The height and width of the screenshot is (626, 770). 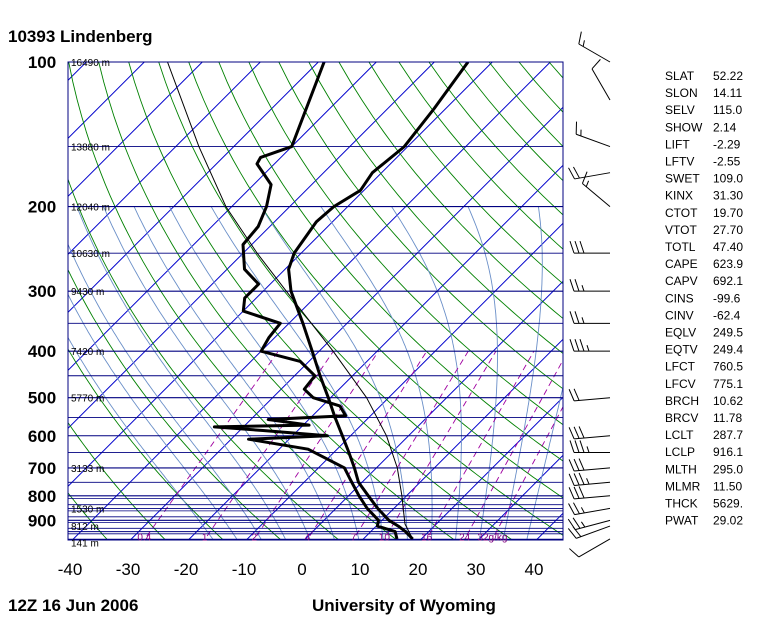 I want to click on index-row: CINS -99.6, so click(x=703, y=298).